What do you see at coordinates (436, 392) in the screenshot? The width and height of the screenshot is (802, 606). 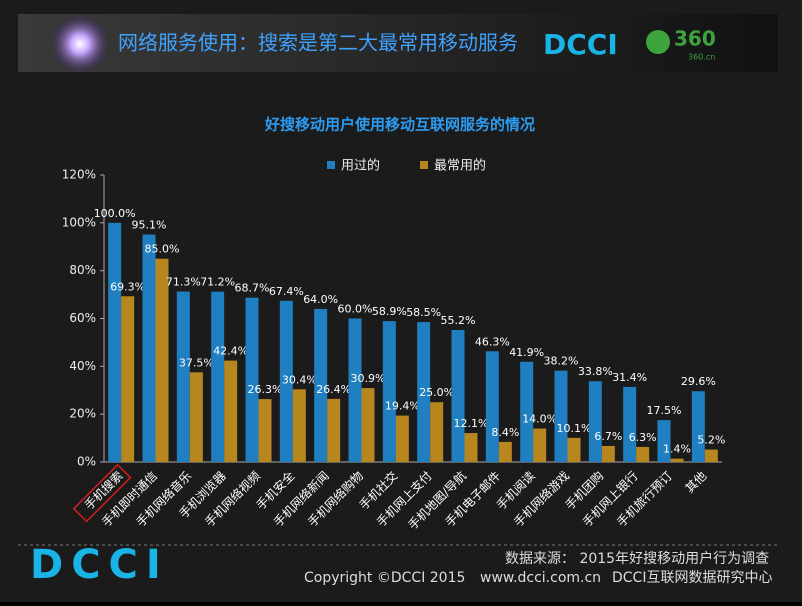 I see `value-label: 25.0%` at bounding box center [436, 392].